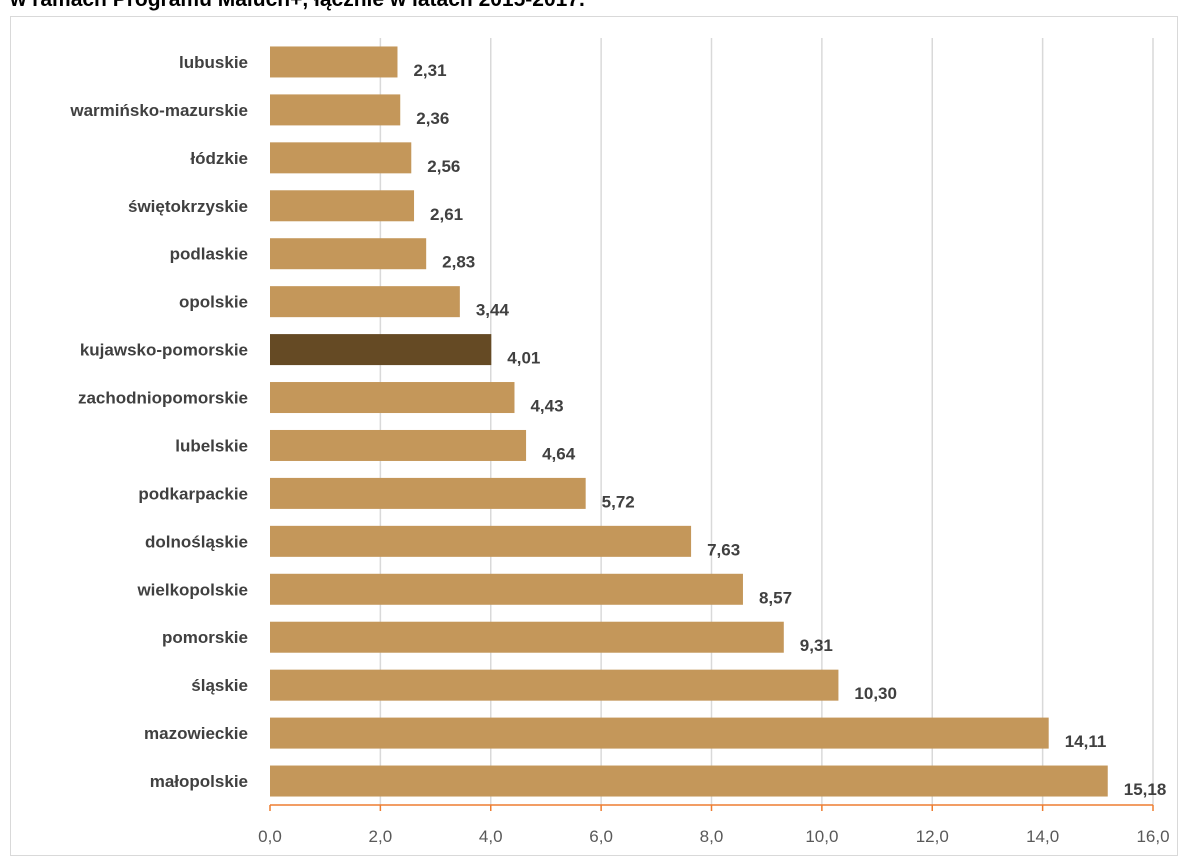 Image resolution: width=1190 pixels, height=860 pixels. I want to click on category-label: świętokrzyskie, so click(188, 206).